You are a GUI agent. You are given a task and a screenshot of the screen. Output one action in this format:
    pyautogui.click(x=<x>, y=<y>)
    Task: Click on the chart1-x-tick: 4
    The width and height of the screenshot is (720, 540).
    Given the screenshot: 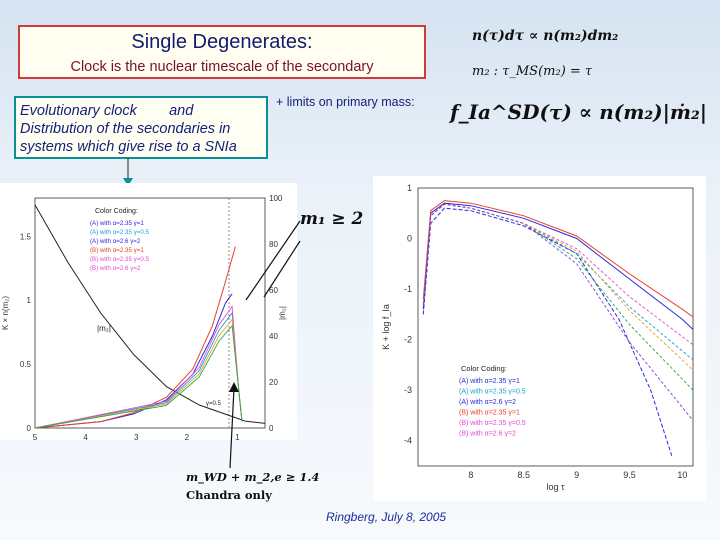 What is the action you would take?
    pyautogui.click(x=85, y=436)
    